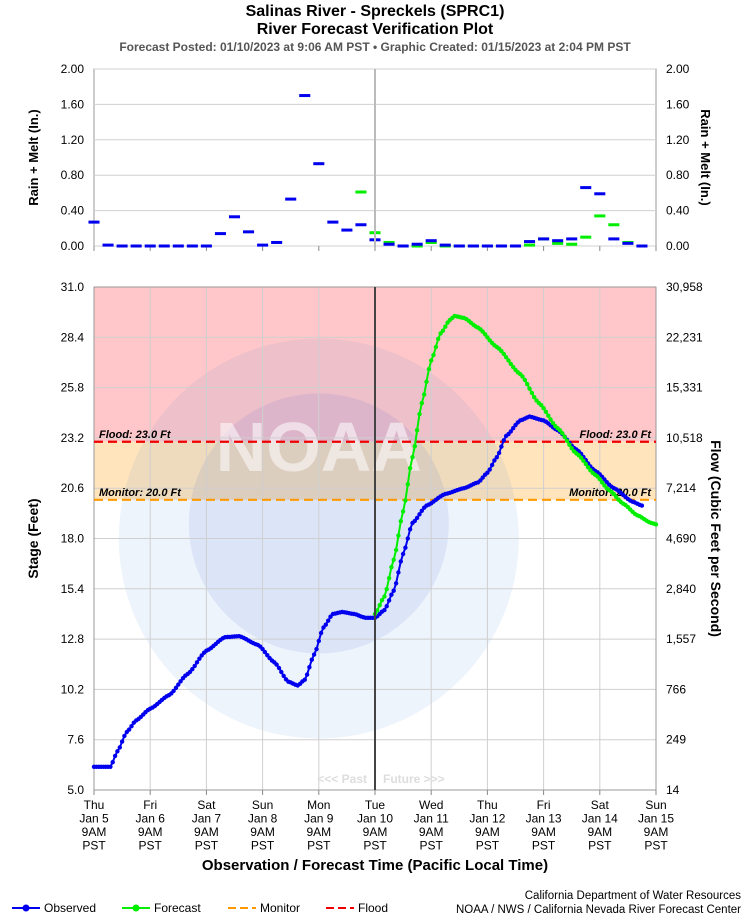  Describe the element at coordinates (136, 908) in the screenshot. I see `legend-forecast-marker` at that location.